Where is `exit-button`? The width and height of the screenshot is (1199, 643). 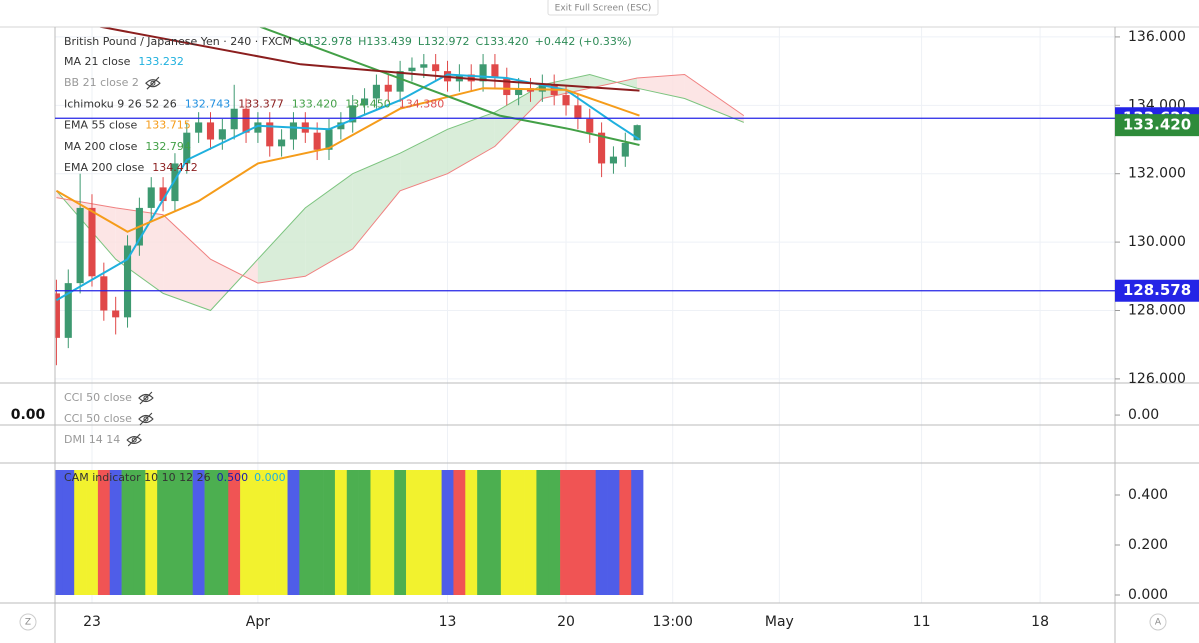
exit-button is located at coordinates (603, 8).